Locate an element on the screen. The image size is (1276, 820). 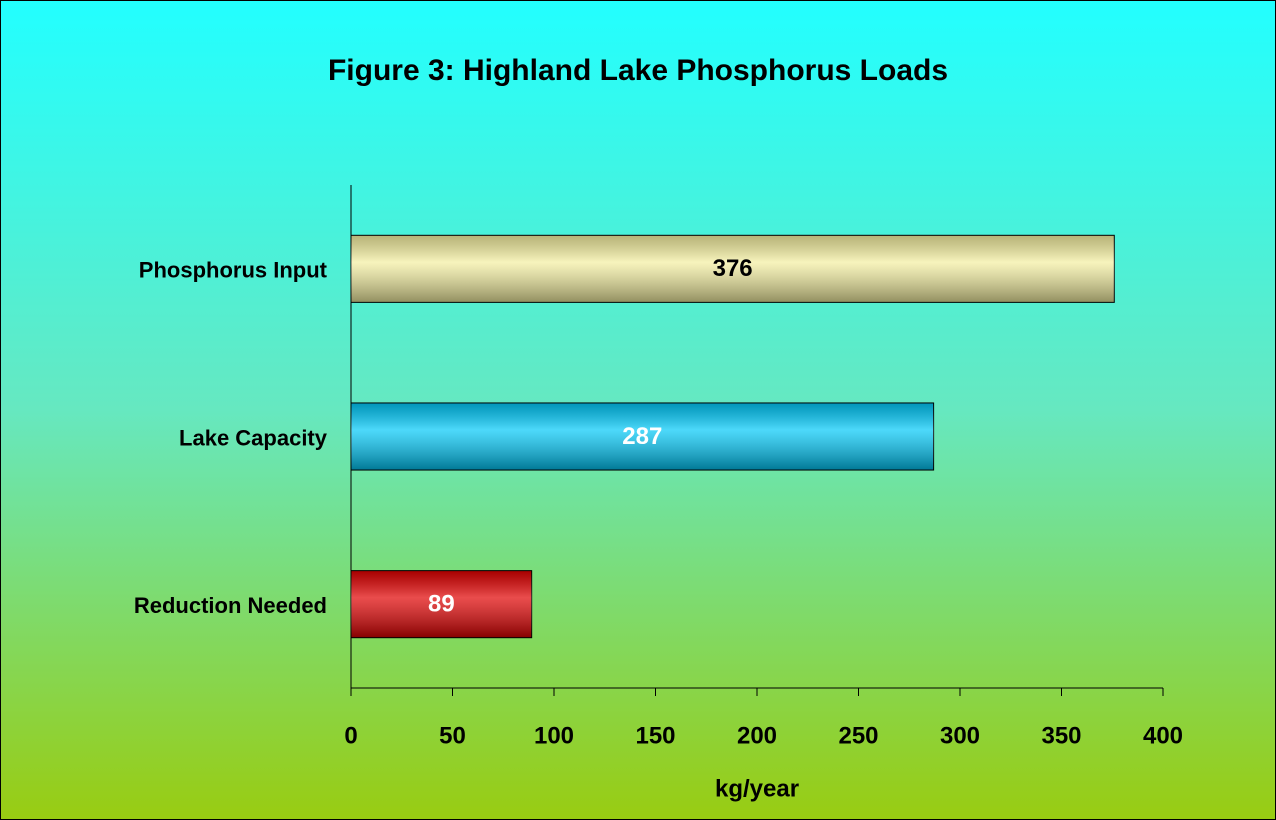
y-tick-label: Reduction Needed is located at coordinates (230, 605).